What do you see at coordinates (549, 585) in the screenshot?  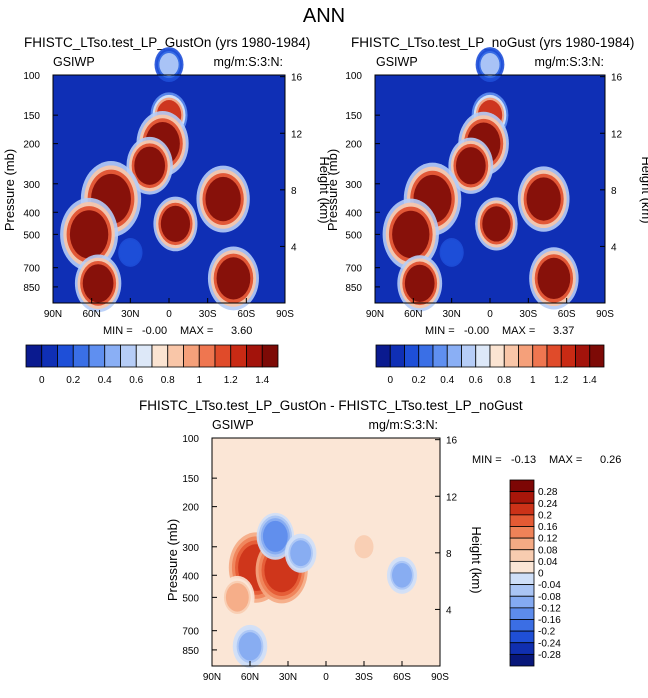 I see `colorbar-label: -0.04` at bounding box center [549, 585].